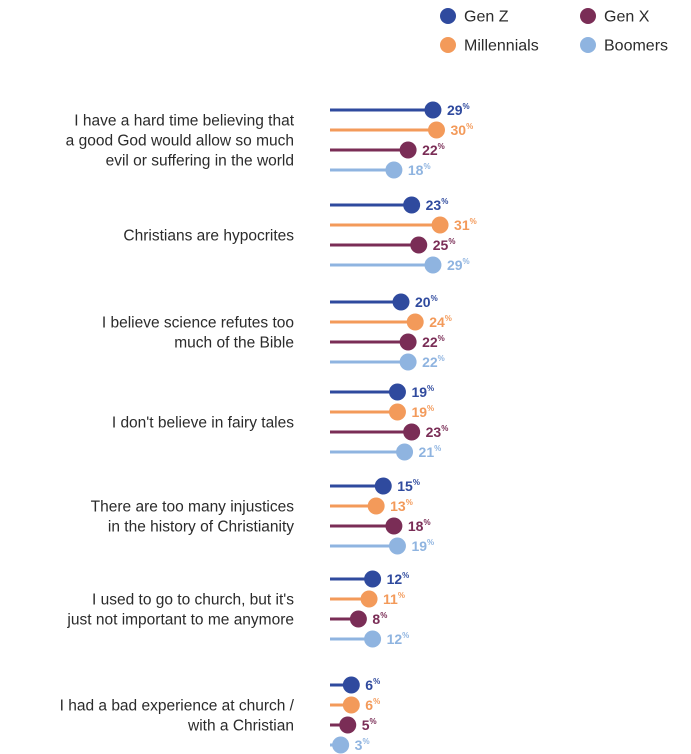 The height and width of the screenshot is (754, 691). Describe the element at coordinates (203, 423) in the screenshot. I see `category-label: I don't believe in fairy tales` at that location.